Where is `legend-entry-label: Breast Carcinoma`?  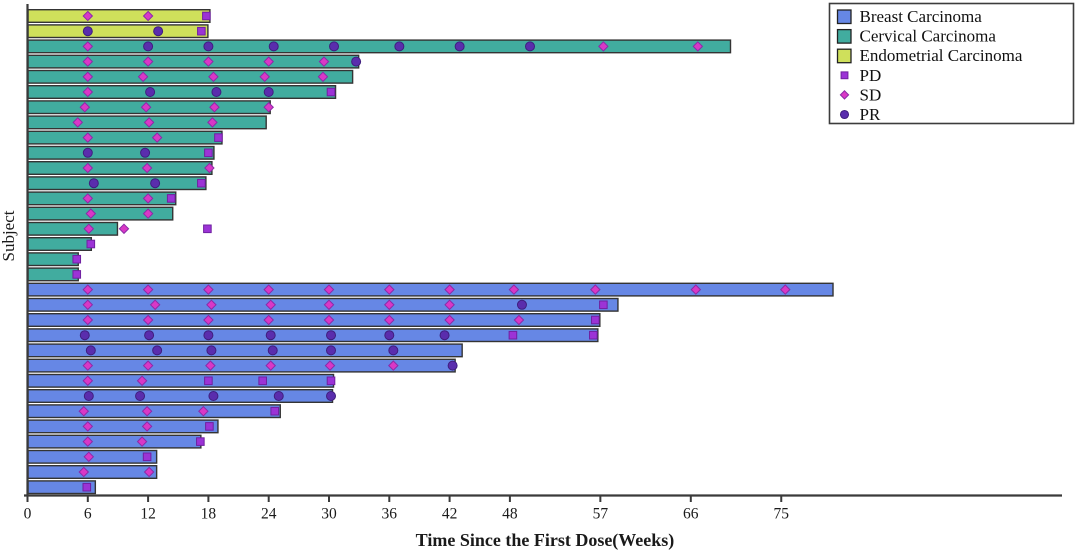 legend-entry-label: Breast Carcinoma is located at coordinates (921, 16).